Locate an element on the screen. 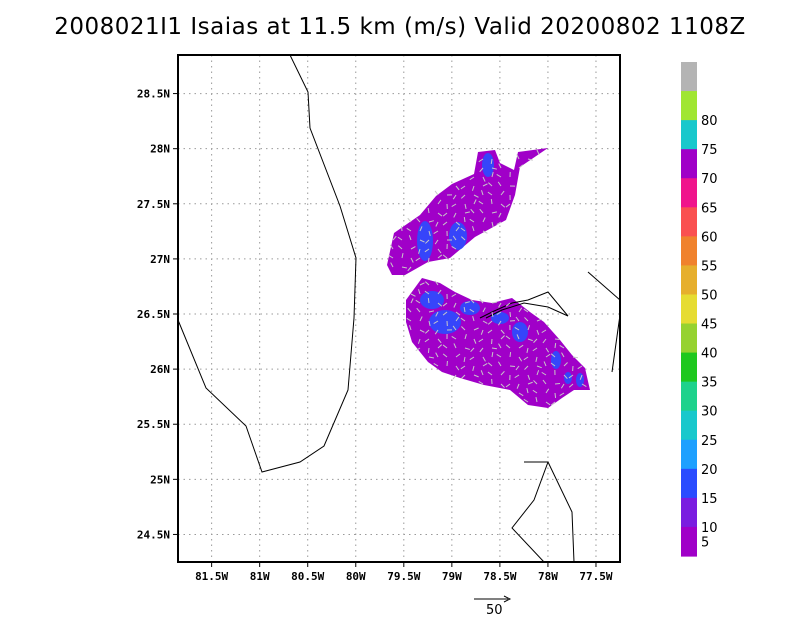 The height and width of the screenshot is (618, 800). lat-tick-label: 25N is located at coordinates (160, 479).